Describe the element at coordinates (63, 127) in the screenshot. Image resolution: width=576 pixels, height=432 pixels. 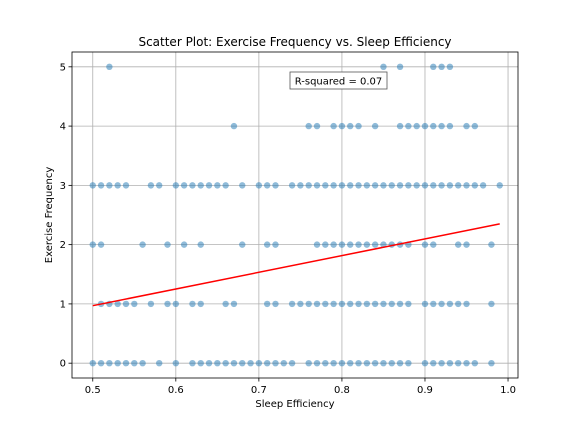
I see `y-tick-label: 4` at that location.